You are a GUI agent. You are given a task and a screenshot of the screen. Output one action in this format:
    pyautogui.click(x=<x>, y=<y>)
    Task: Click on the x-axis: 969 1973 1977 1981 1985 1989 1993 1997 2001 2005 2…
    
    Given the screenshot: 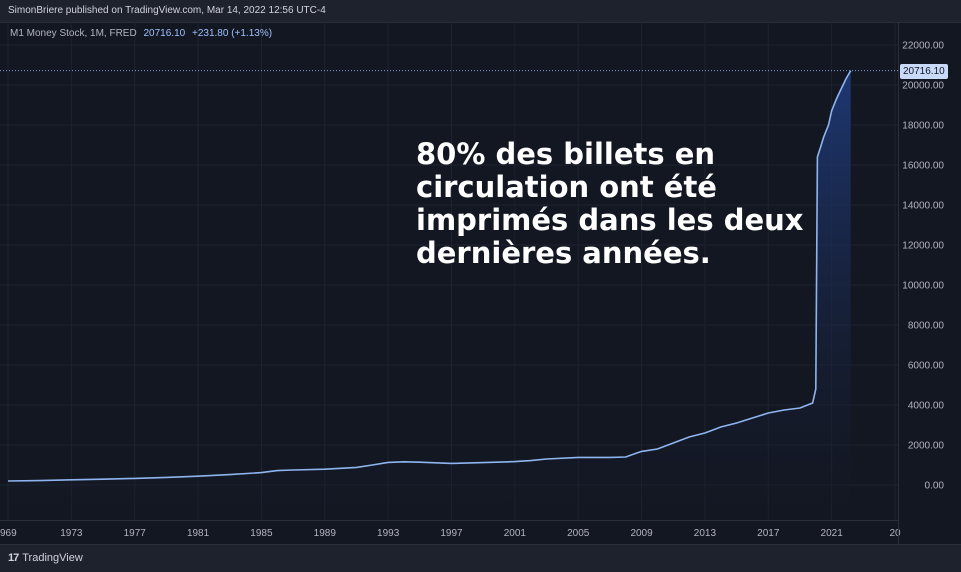 What is the action you would take?
    pyautogui.click(x=450, y=533)
    